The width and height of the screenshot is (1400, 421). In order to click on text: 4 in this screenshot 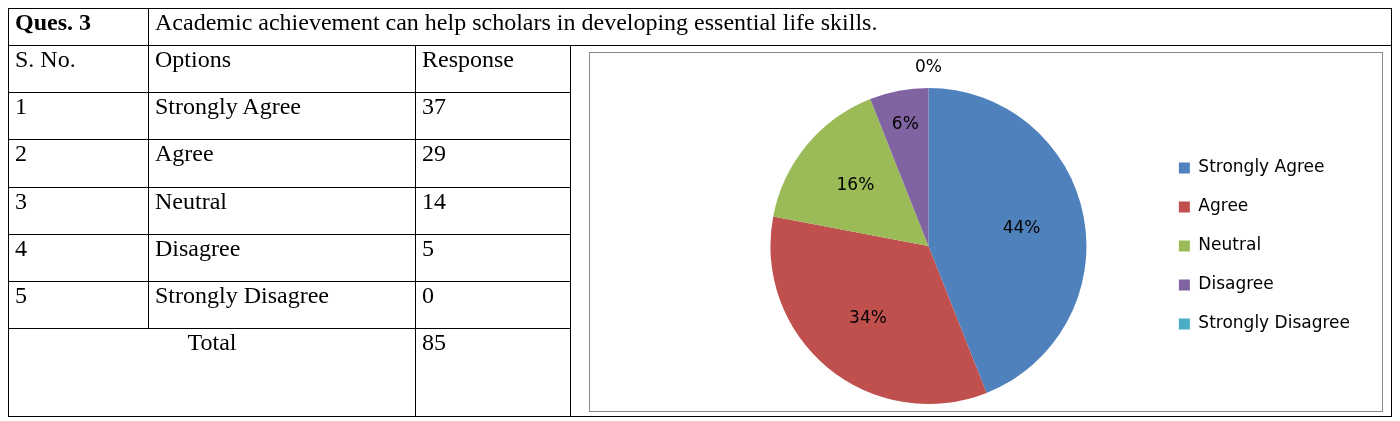, I will do `click(78, 258)`.